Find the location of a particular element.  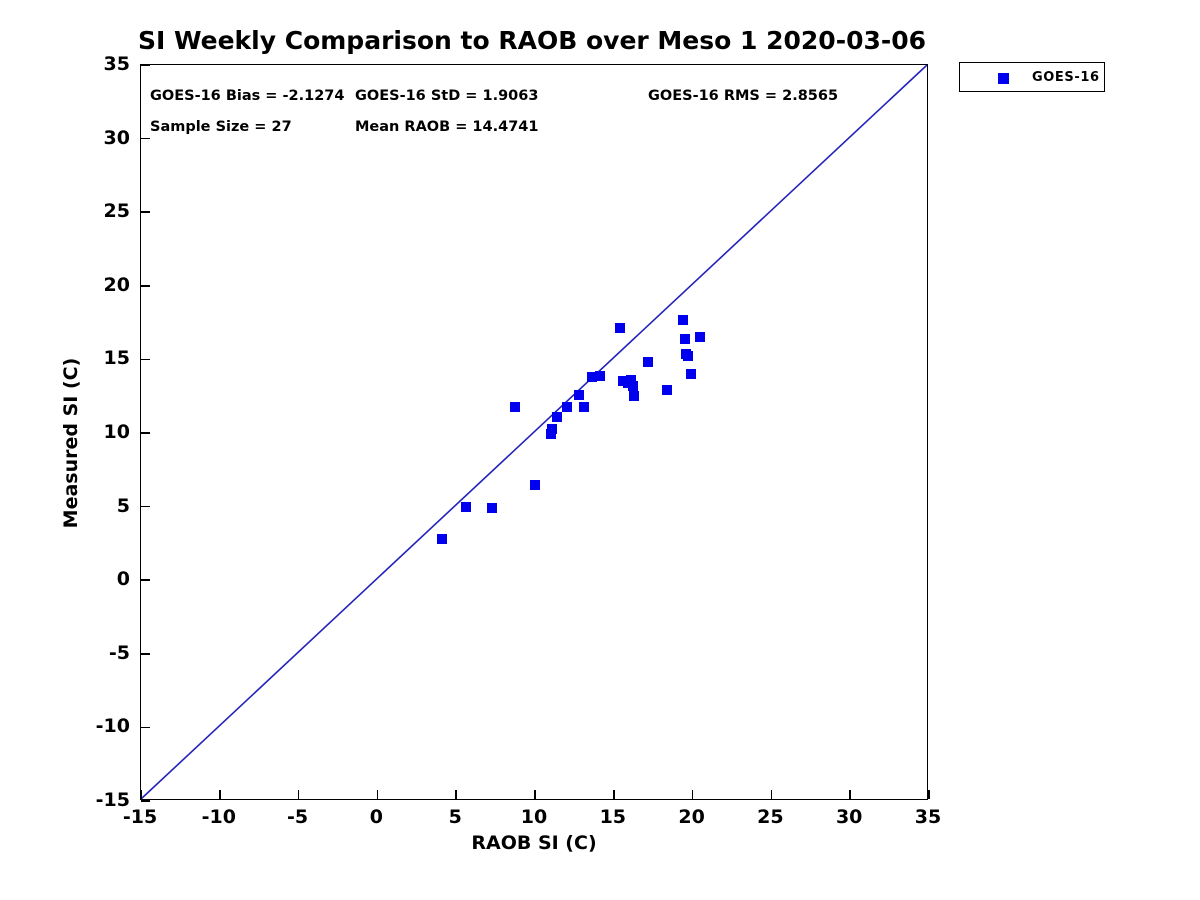

legend-item-label: GOES-16 is located at coordinates (1066, 77).